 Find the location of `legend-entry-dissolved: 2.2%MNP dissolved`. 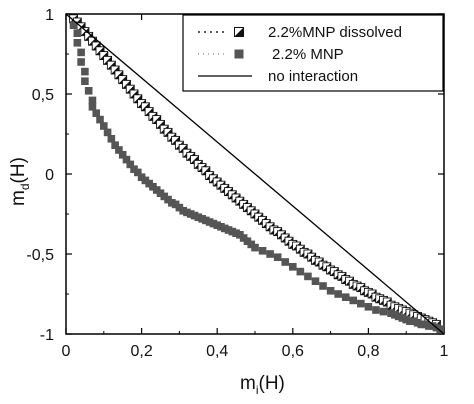

legend-entry-dissolved: 2.2%MNP dissolved is located at coordinates (300, 32).